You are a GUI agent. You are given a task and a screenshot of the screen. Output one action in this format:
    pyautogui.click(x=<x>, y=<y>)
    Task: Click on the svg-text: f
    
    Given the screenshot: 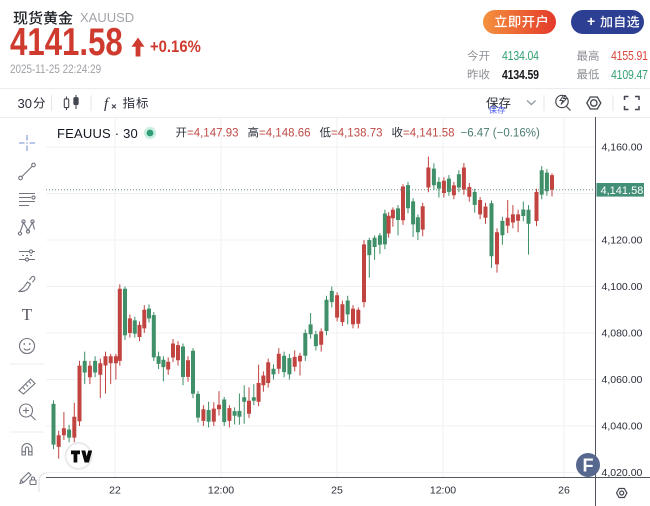 What is the action you would take?
    pyautogui.click(x=107, y=104)
    